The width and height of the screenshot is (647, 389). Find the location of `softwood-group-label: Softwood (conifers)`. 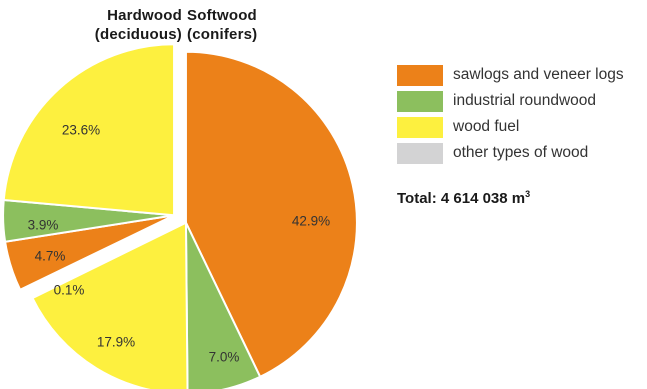

softwood-group-label: Softwood (conifers) is located at coordinates (222, 25).